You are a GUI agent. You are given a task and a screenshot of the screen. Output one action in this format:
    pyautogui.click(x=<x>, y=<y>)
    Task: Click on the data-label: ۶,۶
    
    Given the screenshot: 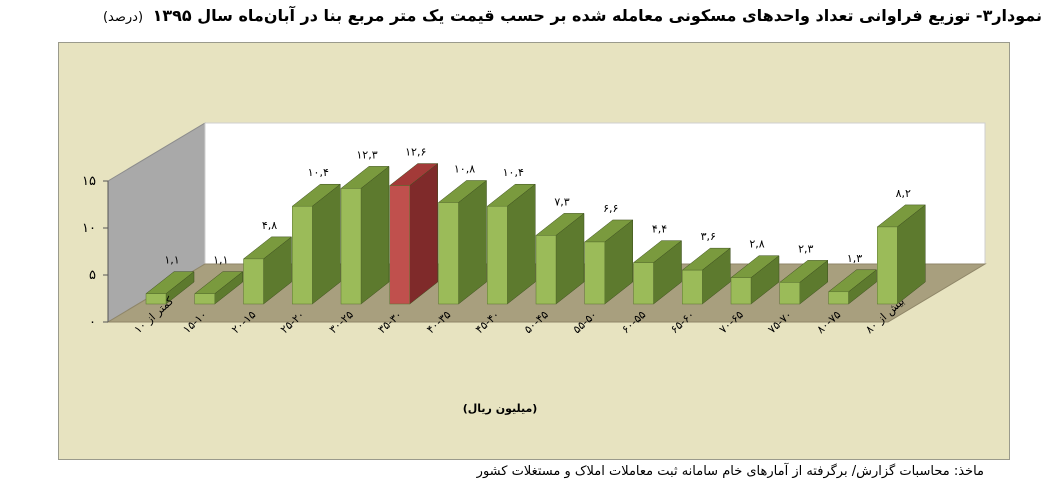 What is the action you would take?
    pyautogui.click(x=610, y=208)
    